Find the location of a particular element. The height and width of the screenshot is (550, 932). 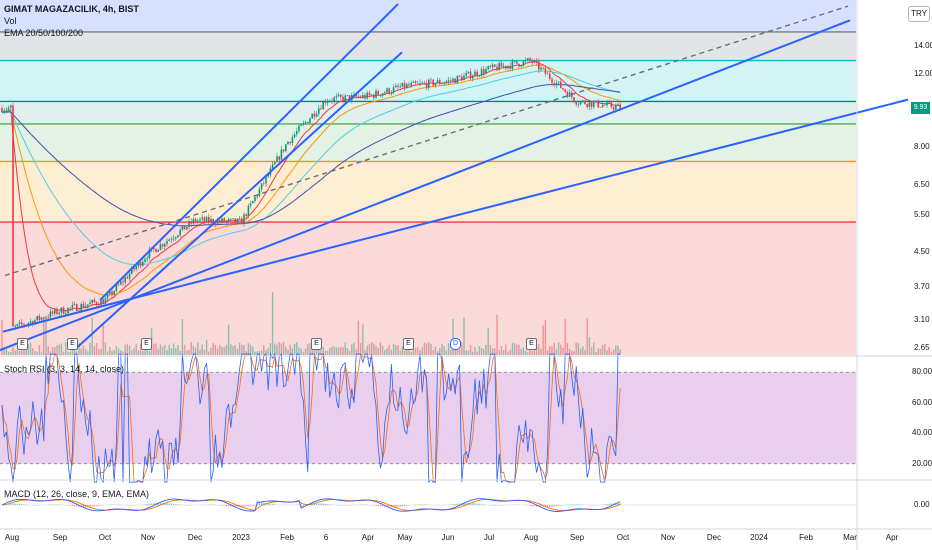

currency-button: TRY is located at coordinates (919, 14).